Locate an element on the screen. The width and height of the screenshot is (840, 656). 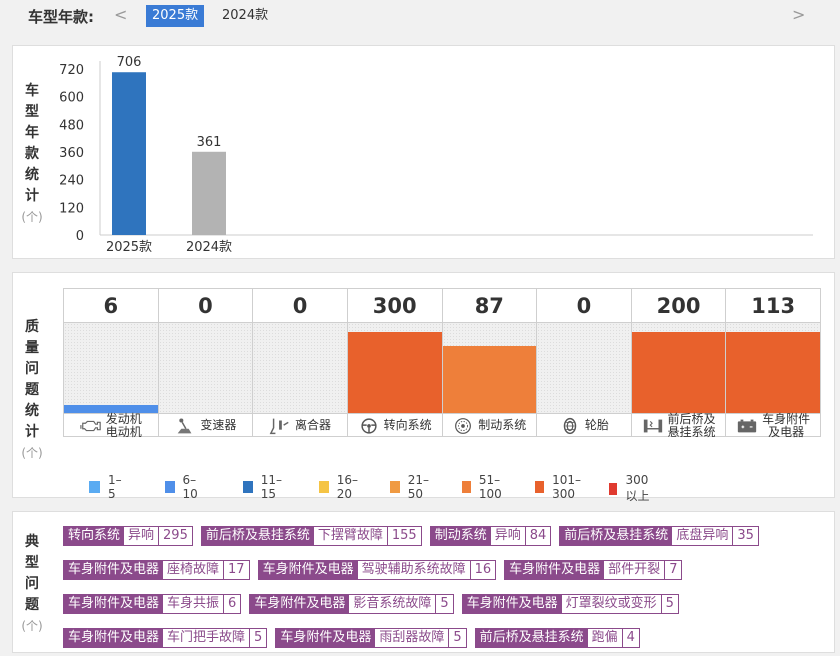
quality-column: 300 转向系统 is located at coordinates (395, 362).